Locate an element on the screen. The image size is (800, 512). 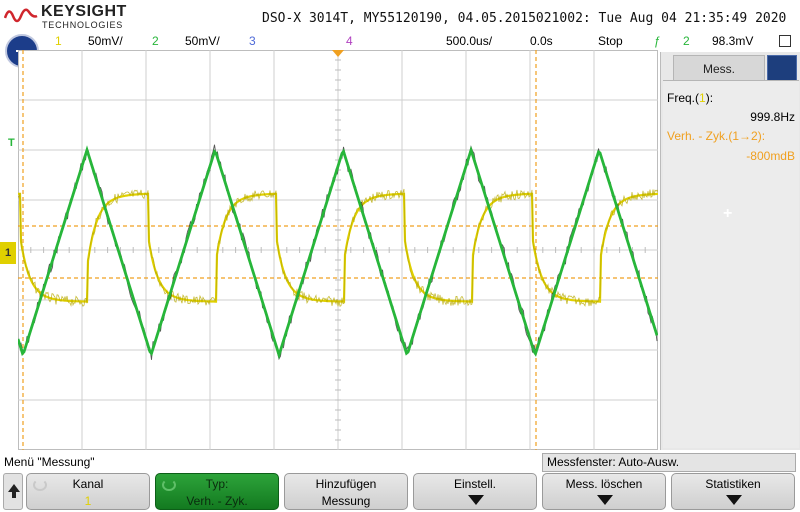
tab-measurements: Mess. is located at coordinates (719, 68).